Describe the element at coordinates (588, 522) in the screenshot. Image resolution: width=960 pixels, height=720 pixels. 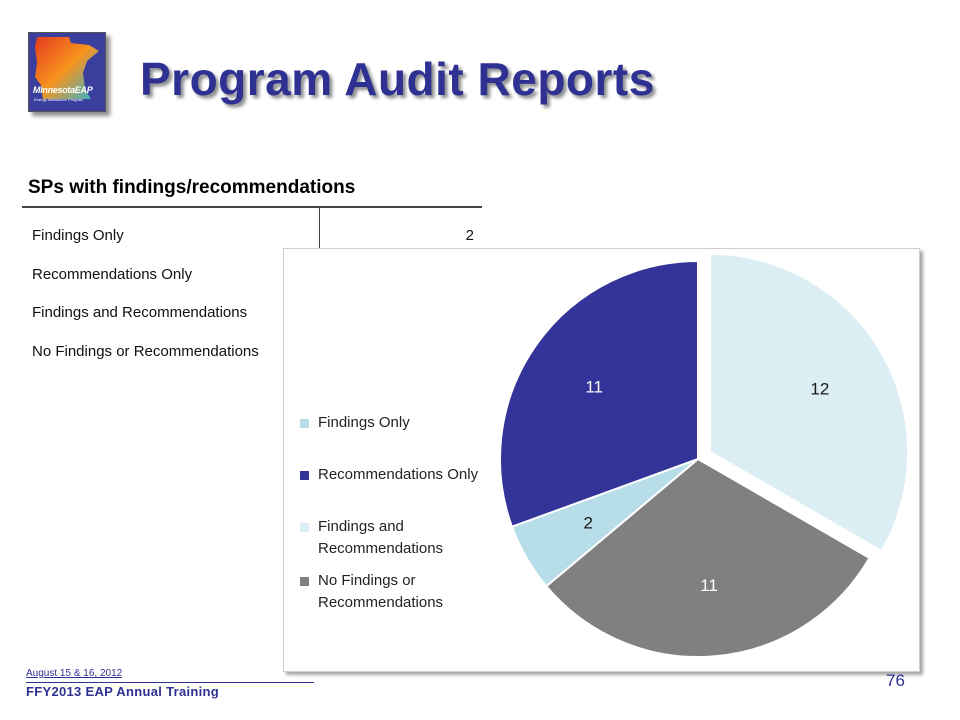
I see `pie-data-label: 2` at that location.